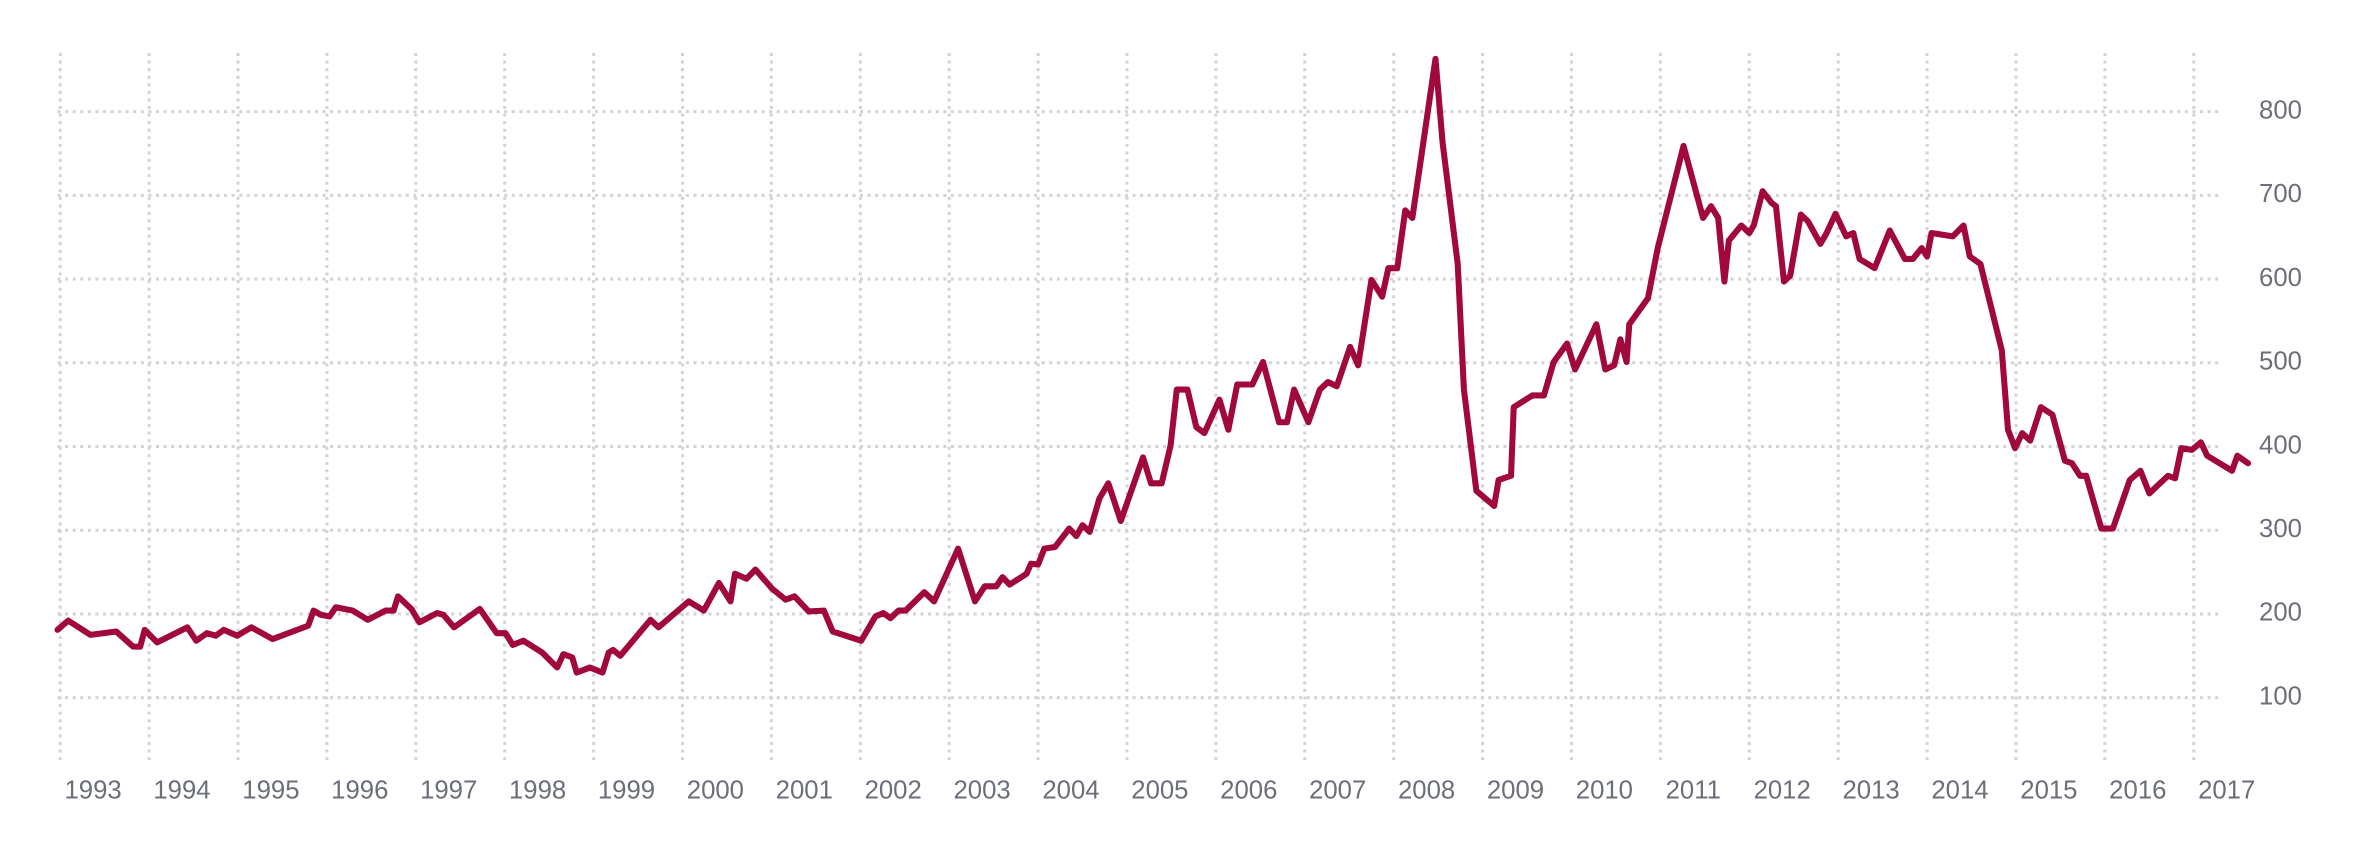 The width and height of the screenshot is (2362, 867). I want to click on x-tick-label: 1996, so click(359, 791).